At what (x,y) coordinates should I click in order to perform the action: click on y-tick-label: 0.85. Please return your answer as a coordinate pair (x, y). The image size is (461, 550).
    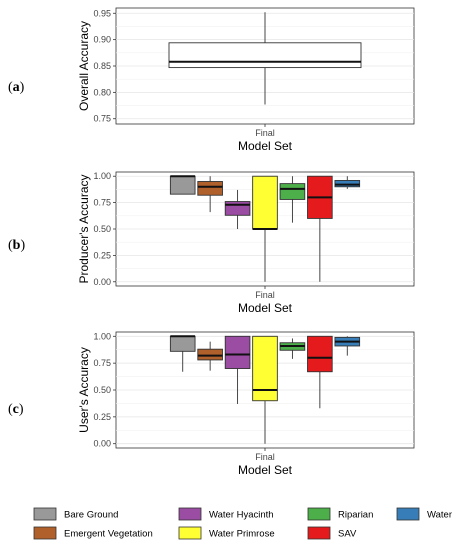
    Looking at the image, I should click on (102, 66).